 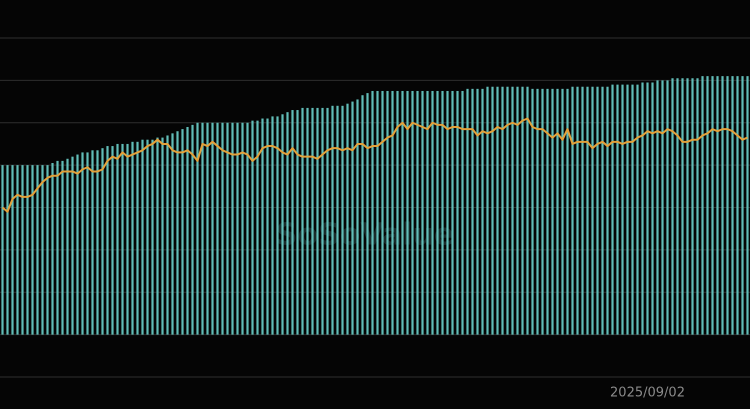 What do you see at coordinates (647, 393) in the screenshot?
I see `x-tick-label: 2025/09/02` at bounding box center [647, 393].